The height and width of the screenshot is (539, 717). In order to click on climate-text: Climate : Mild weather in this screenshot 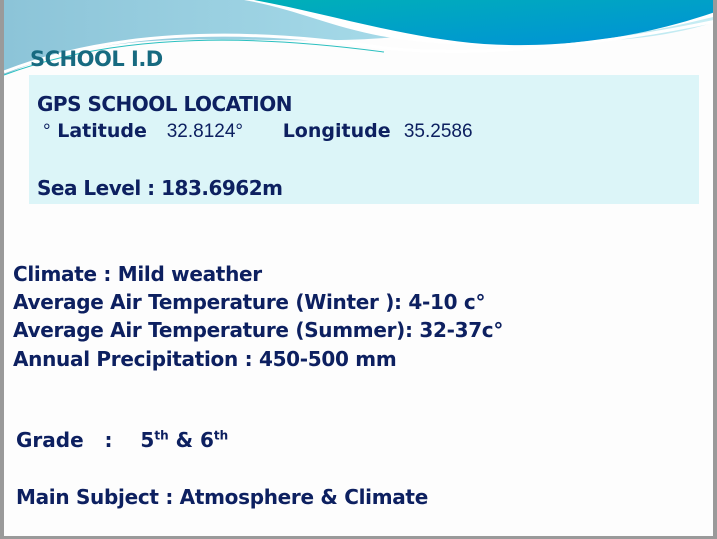, I will do `click(137, 274)`.